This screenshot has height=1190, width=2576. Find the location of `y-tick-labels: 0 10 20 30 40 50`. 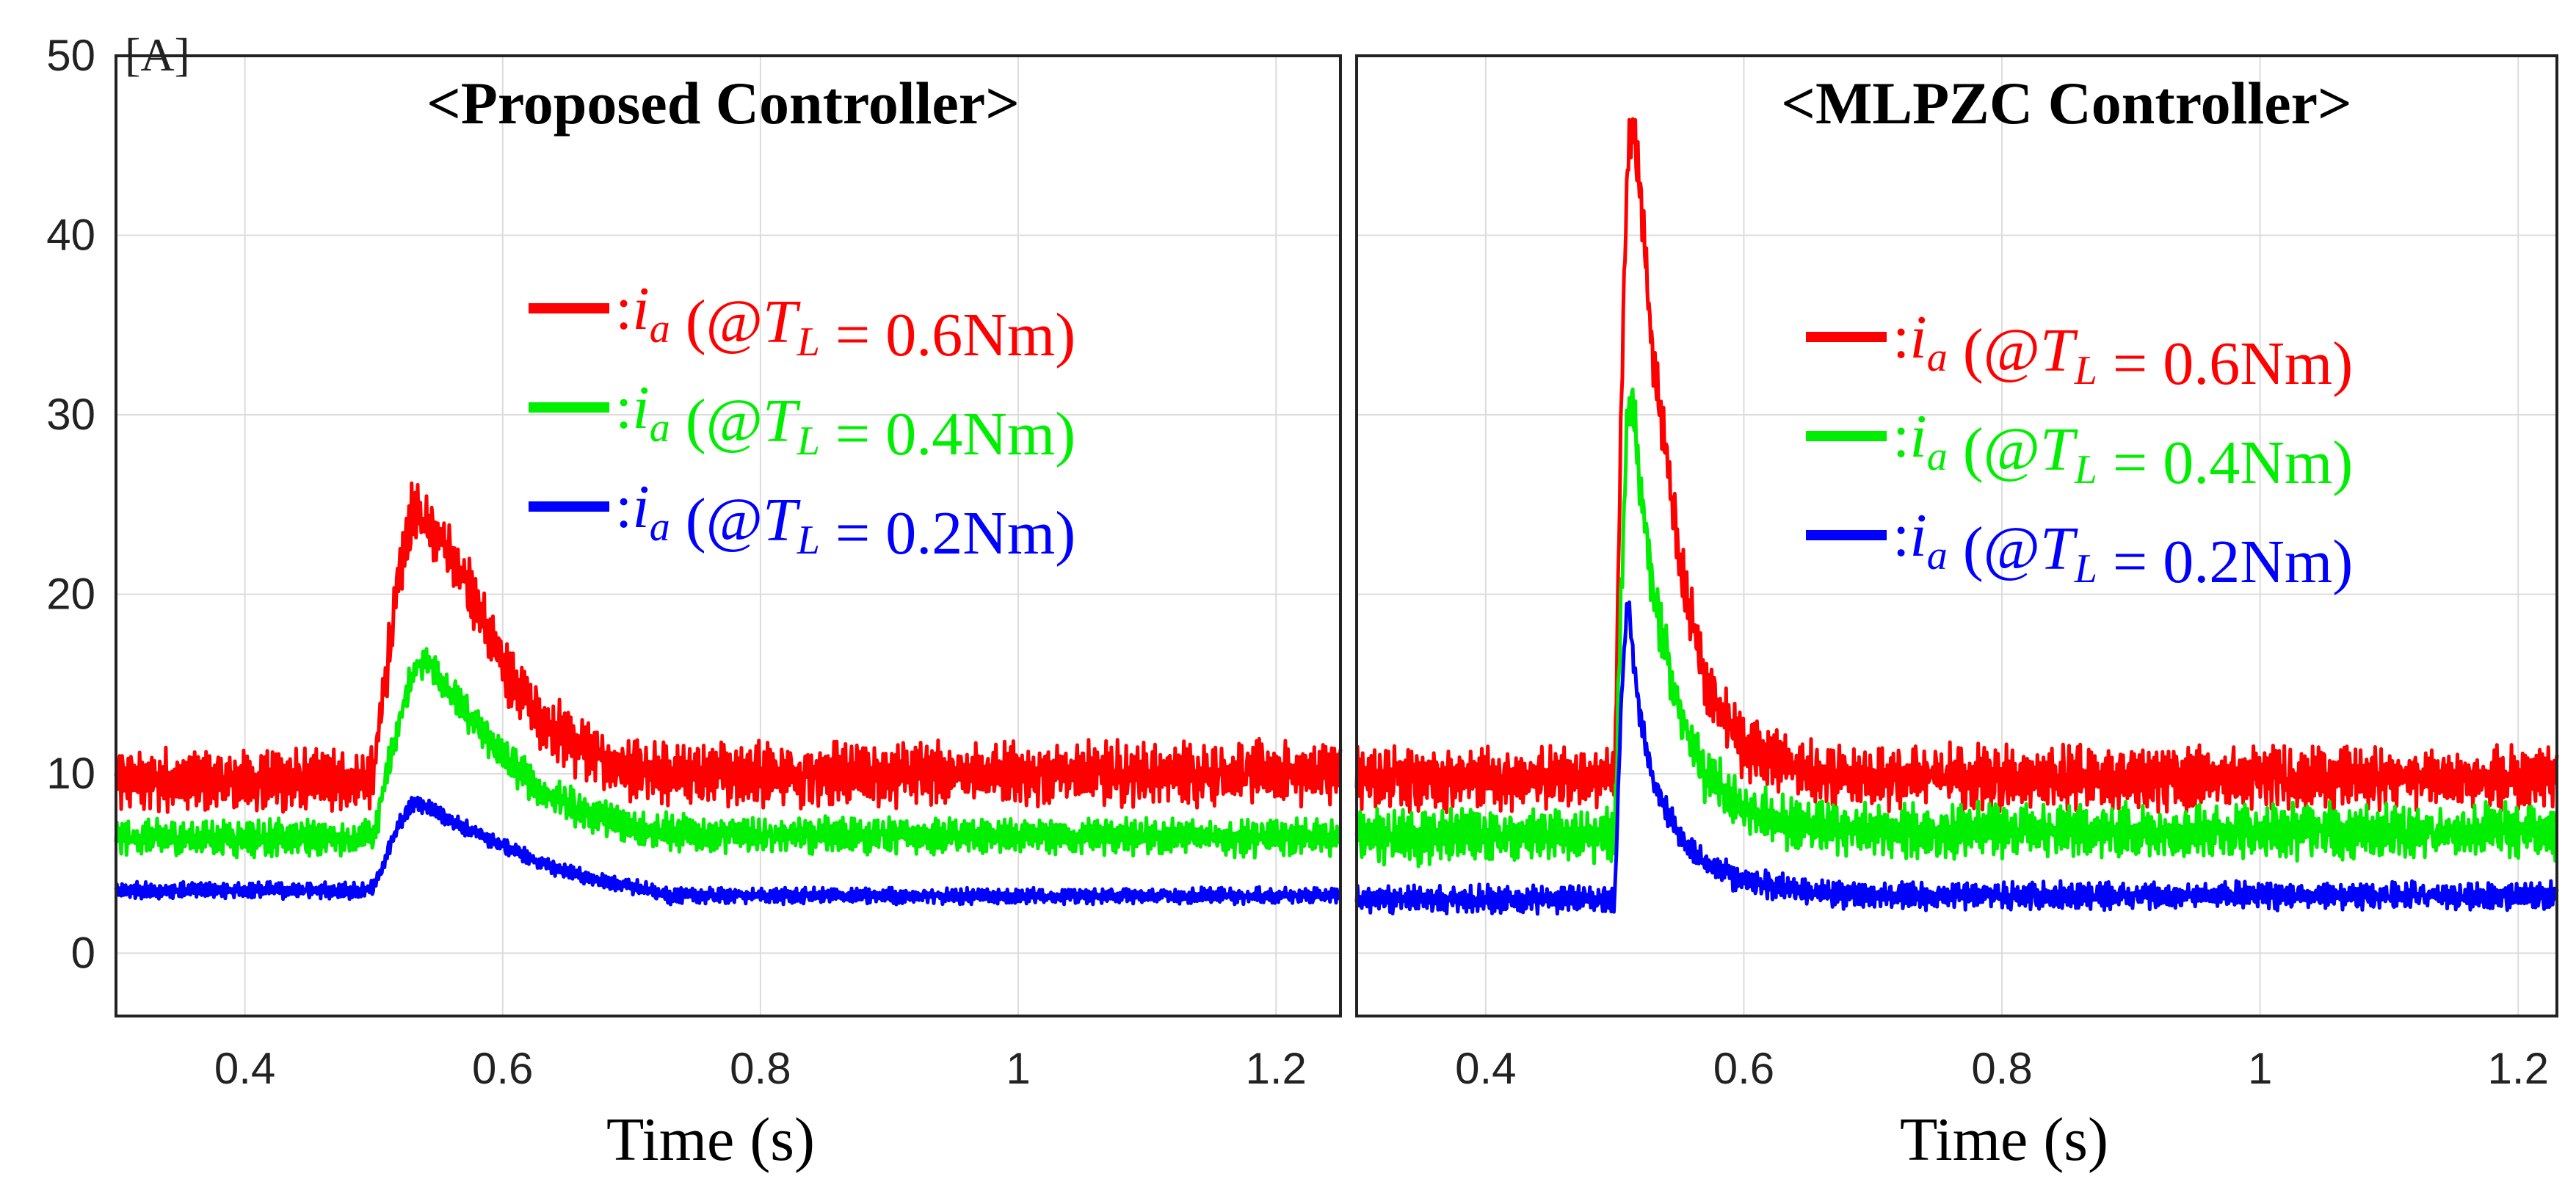

y-tick-labels: 0 10 20 30 40 50 is located at coordinates (71, 504).